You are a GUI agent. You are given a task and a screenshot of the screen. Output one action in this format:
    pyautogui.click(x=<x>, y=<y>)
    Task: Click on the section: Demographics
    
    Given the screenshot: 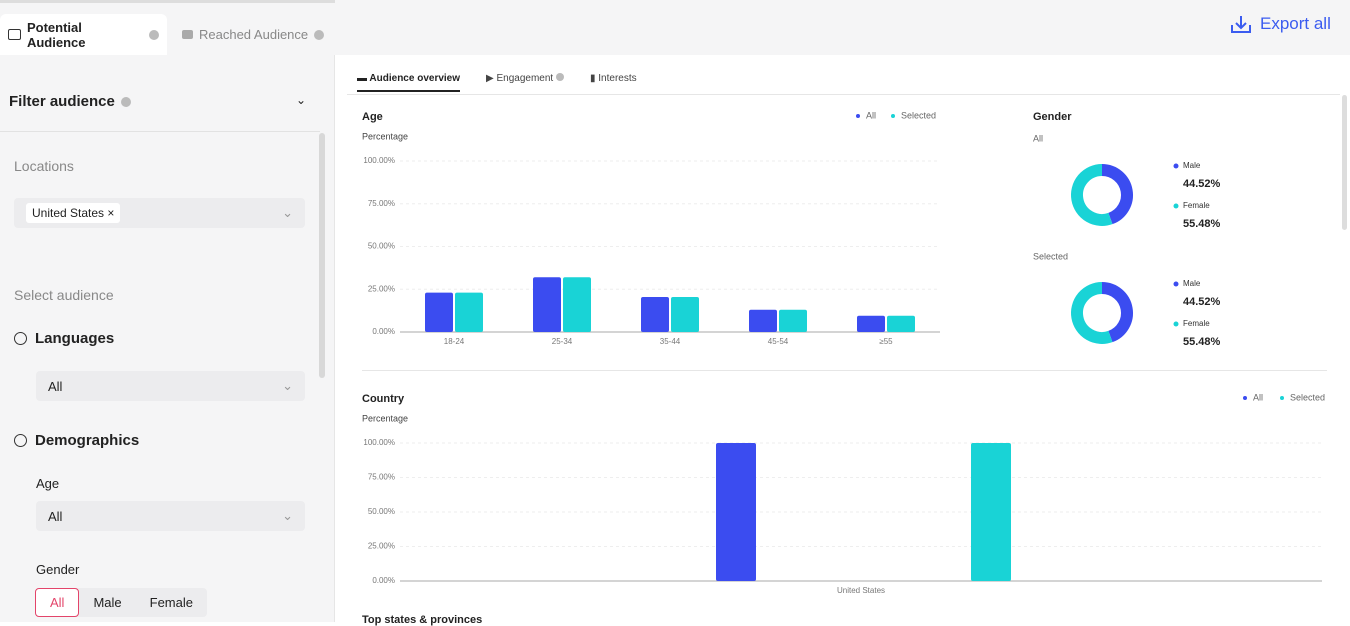 What is the action you would take?
    pyautogui.click(x=76, y=440)
    